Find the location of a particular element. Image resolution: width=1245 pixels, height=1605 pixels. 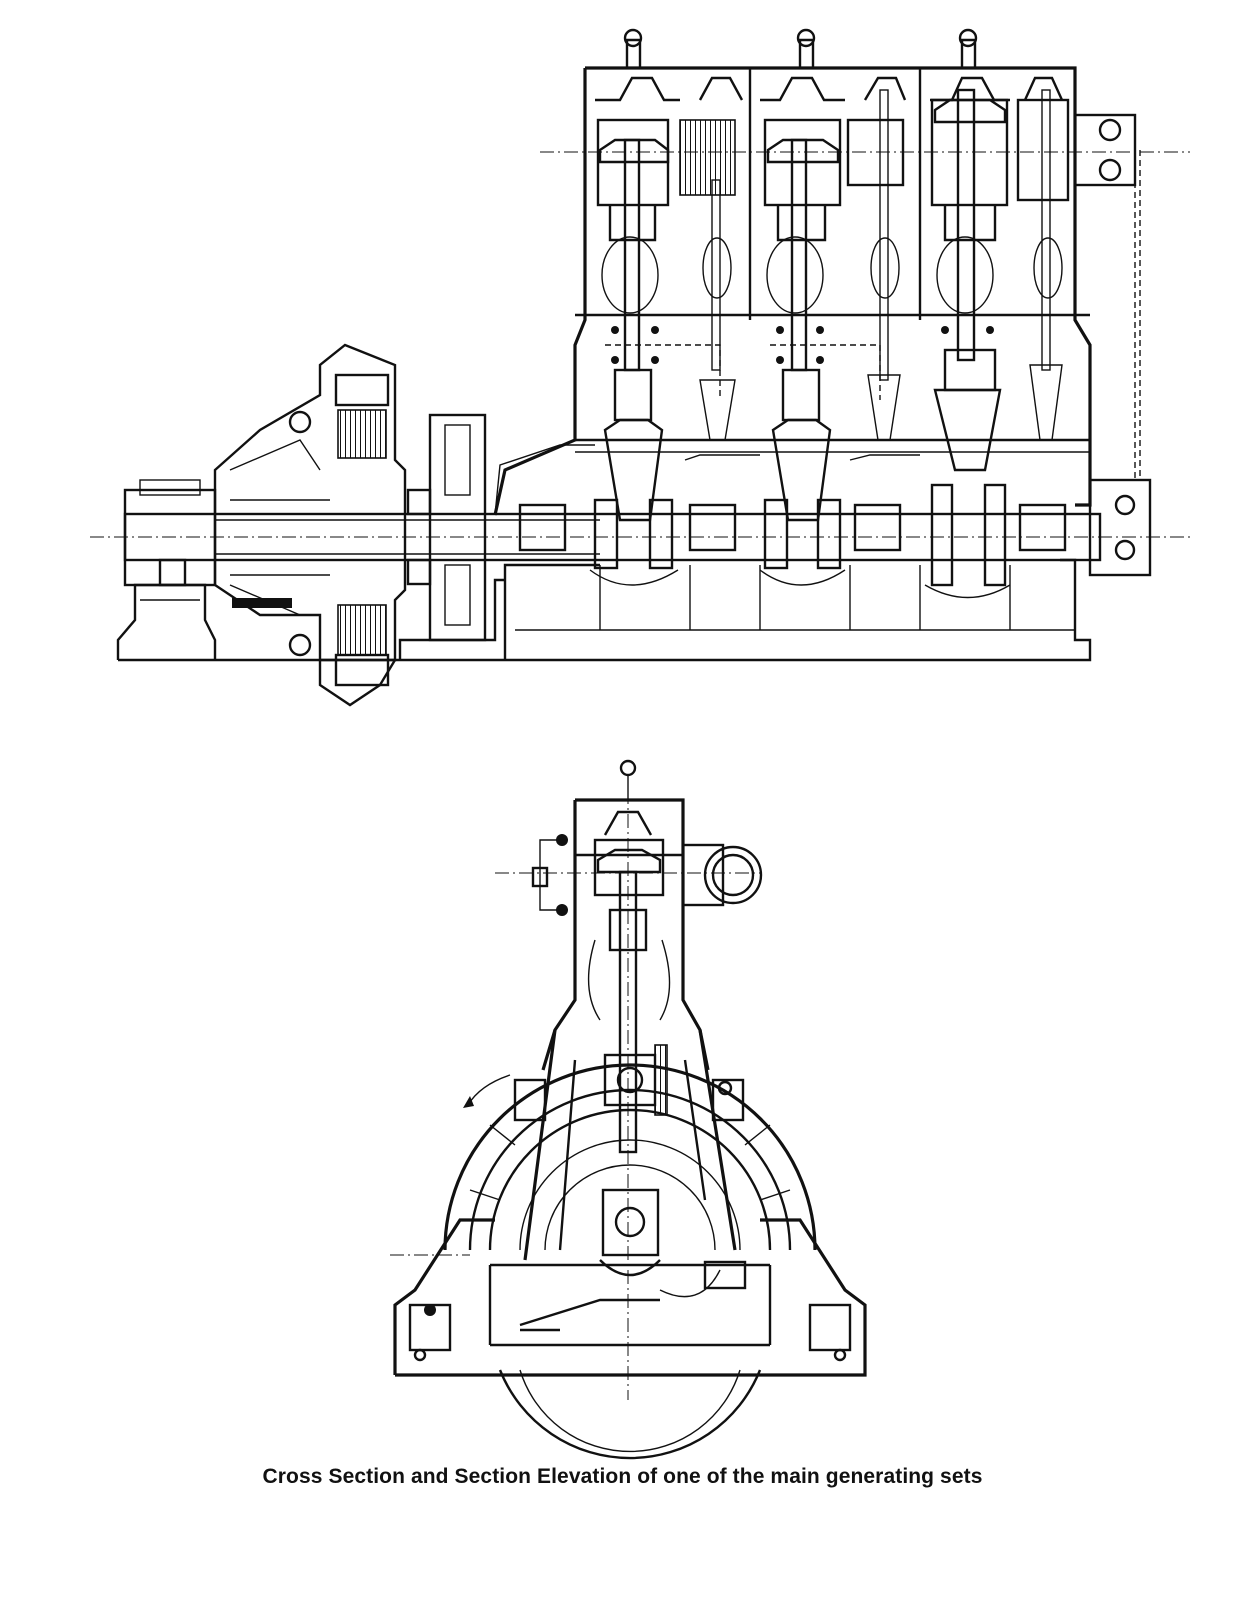

flywheel is located at coordinates (446, 527).